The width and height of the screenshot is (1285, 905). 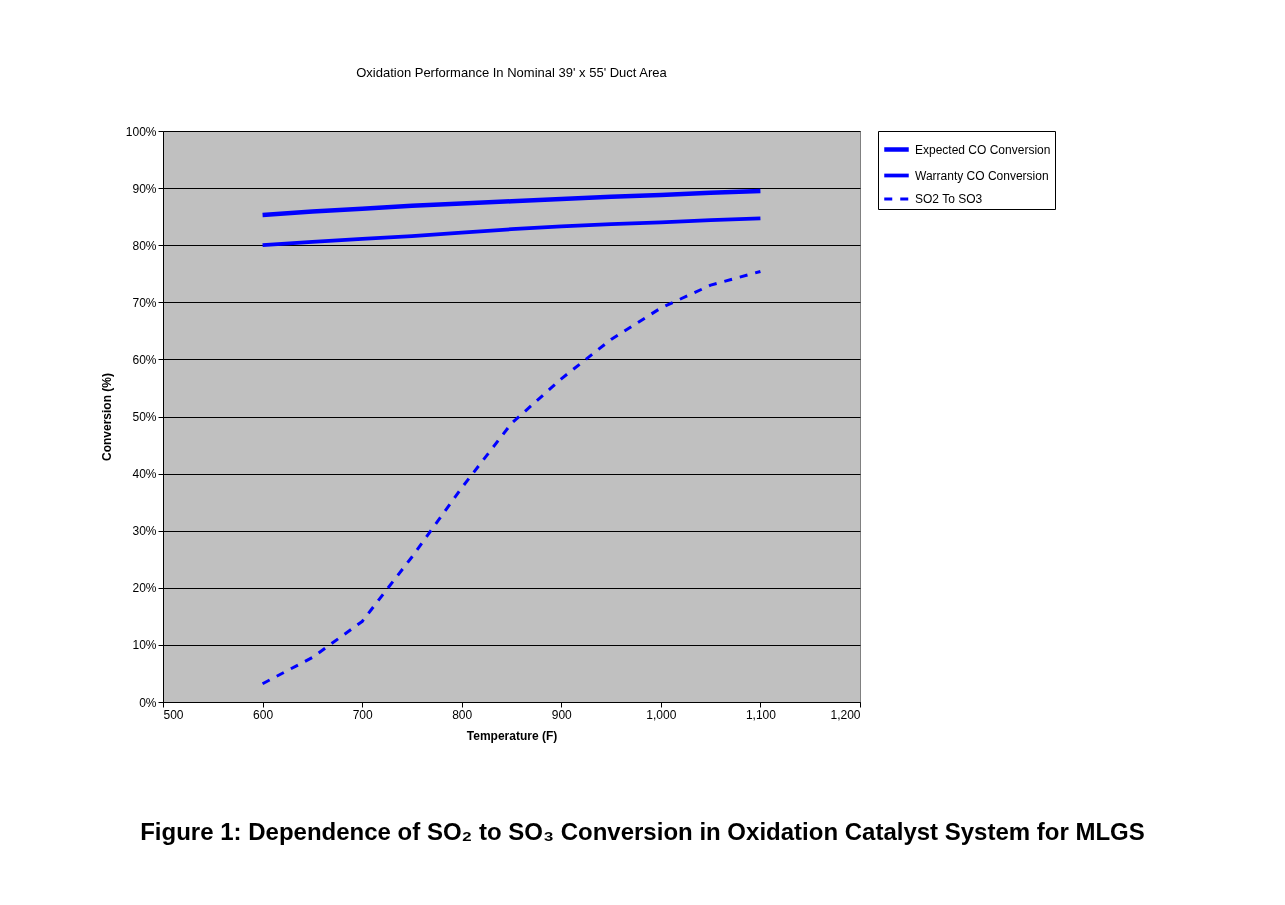 I want to click on x-tick-label: 1,100, so click(x=761, y=714).